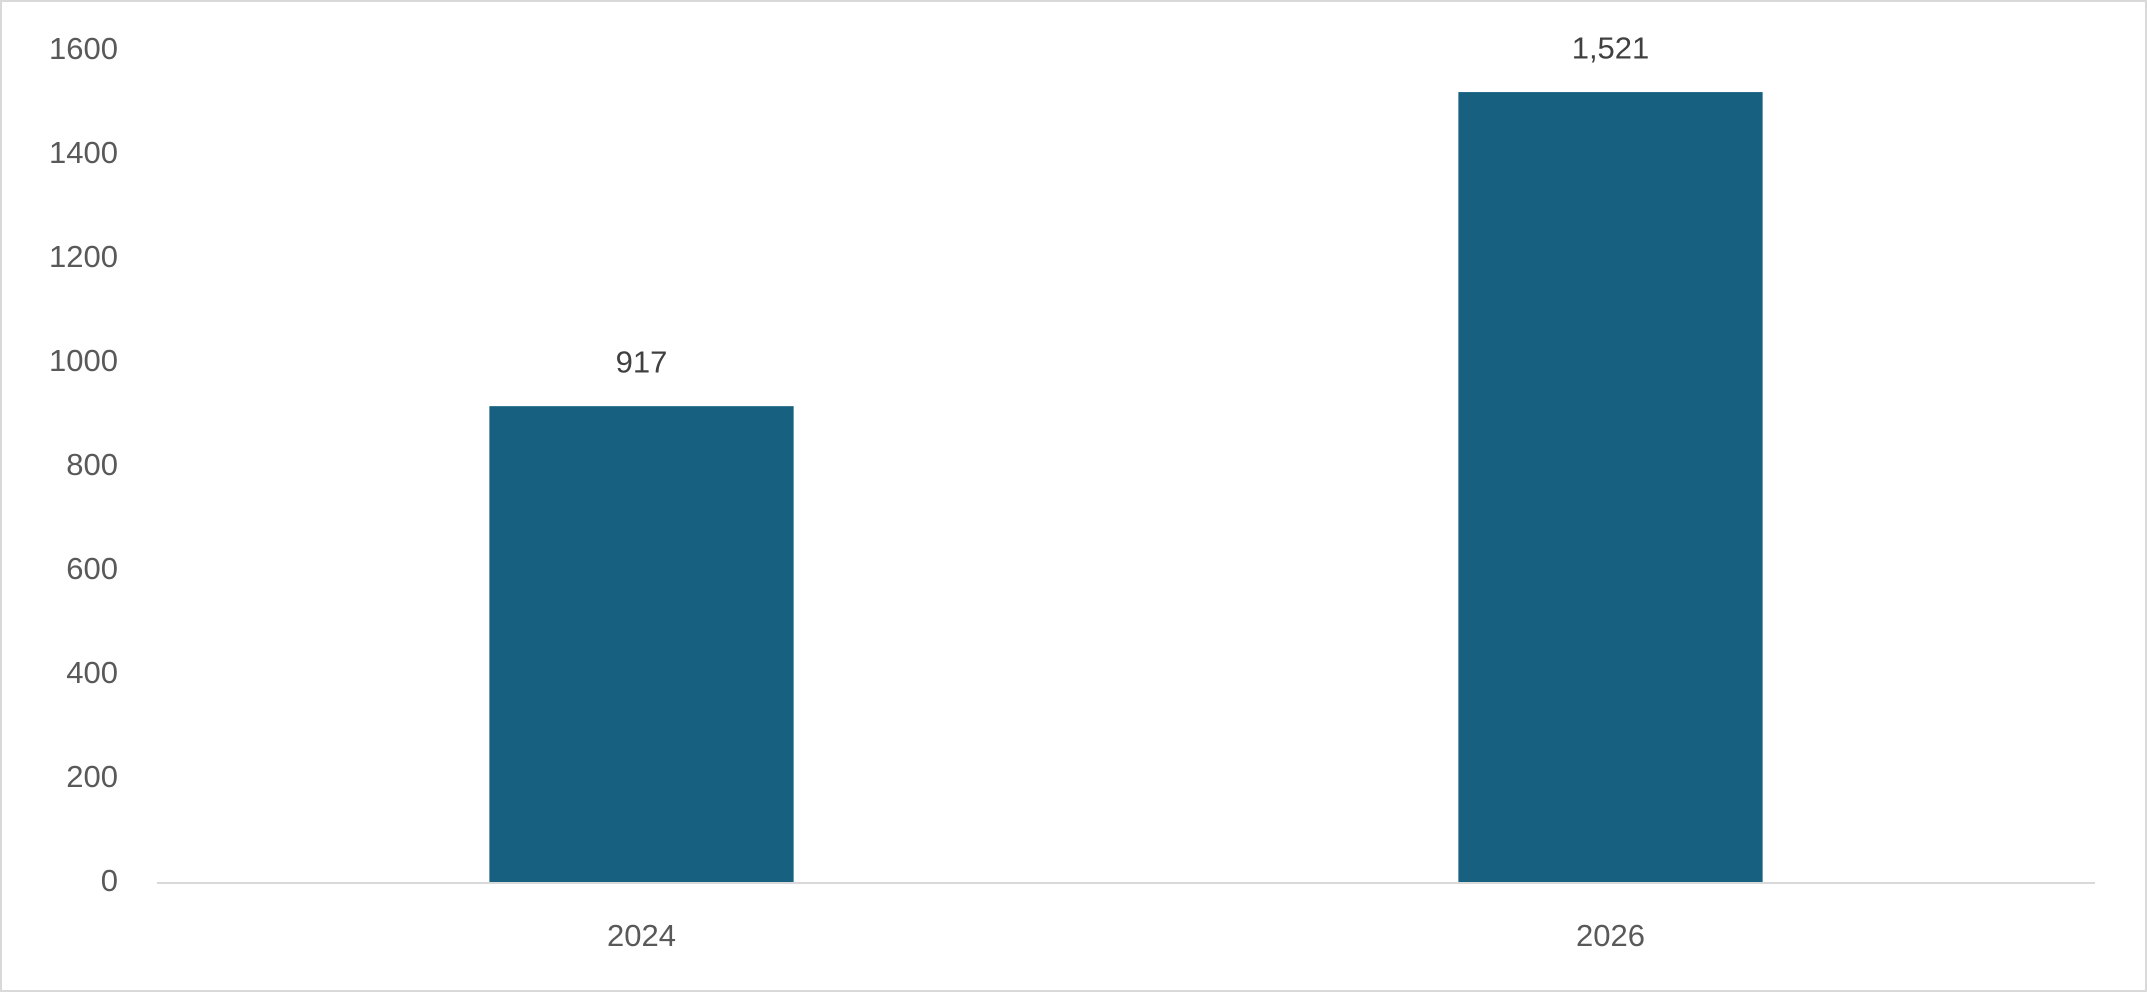 This screenshot has width=2147, height=992. What do you see at coordinates (83, 360) in the screenshot?
I see `y-tick-label: 1000` at bounding box center [83, 360].